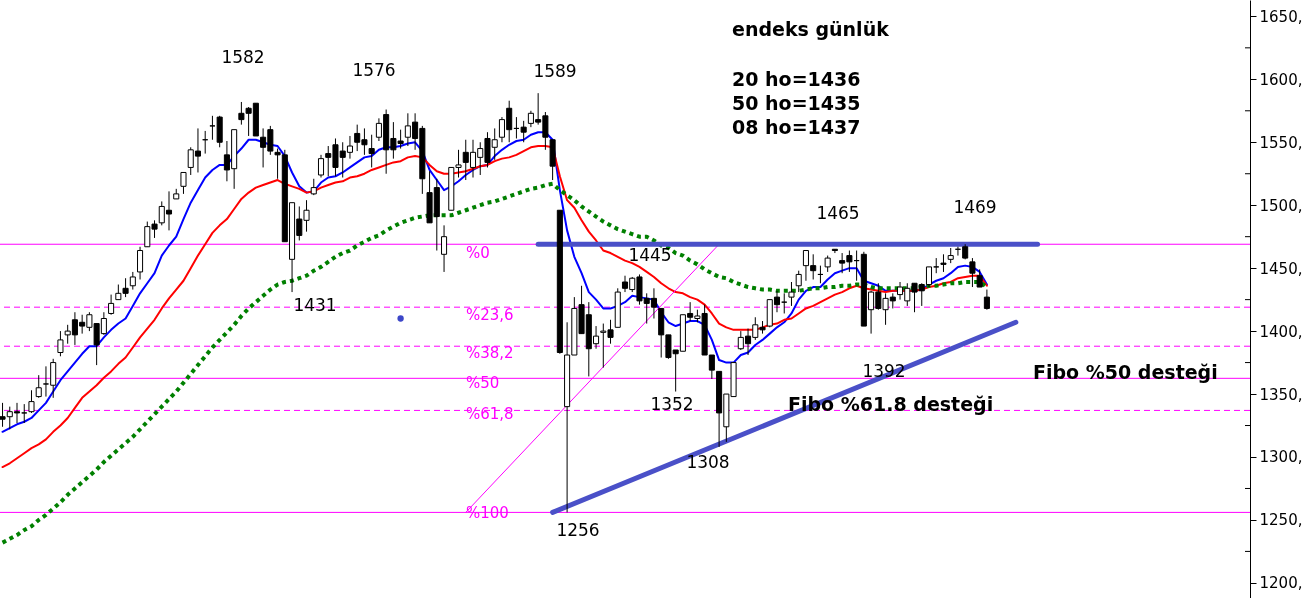  I want to click on y-tick-label: 1400,, so click(1281, 331).